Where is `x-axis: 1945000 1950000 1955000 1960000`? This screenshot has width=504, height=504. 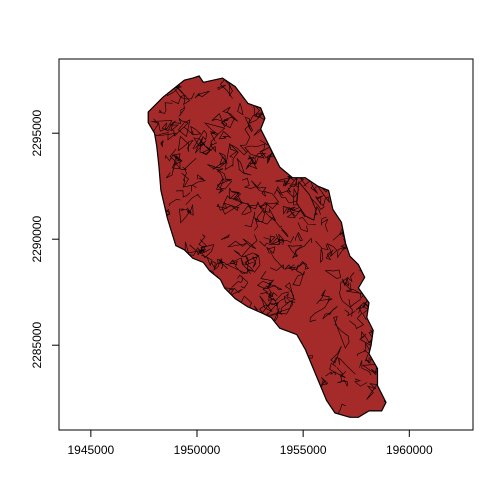
x-axis: 1945000 1950000 1955000 1960000 is located at coordinates (250, 443).